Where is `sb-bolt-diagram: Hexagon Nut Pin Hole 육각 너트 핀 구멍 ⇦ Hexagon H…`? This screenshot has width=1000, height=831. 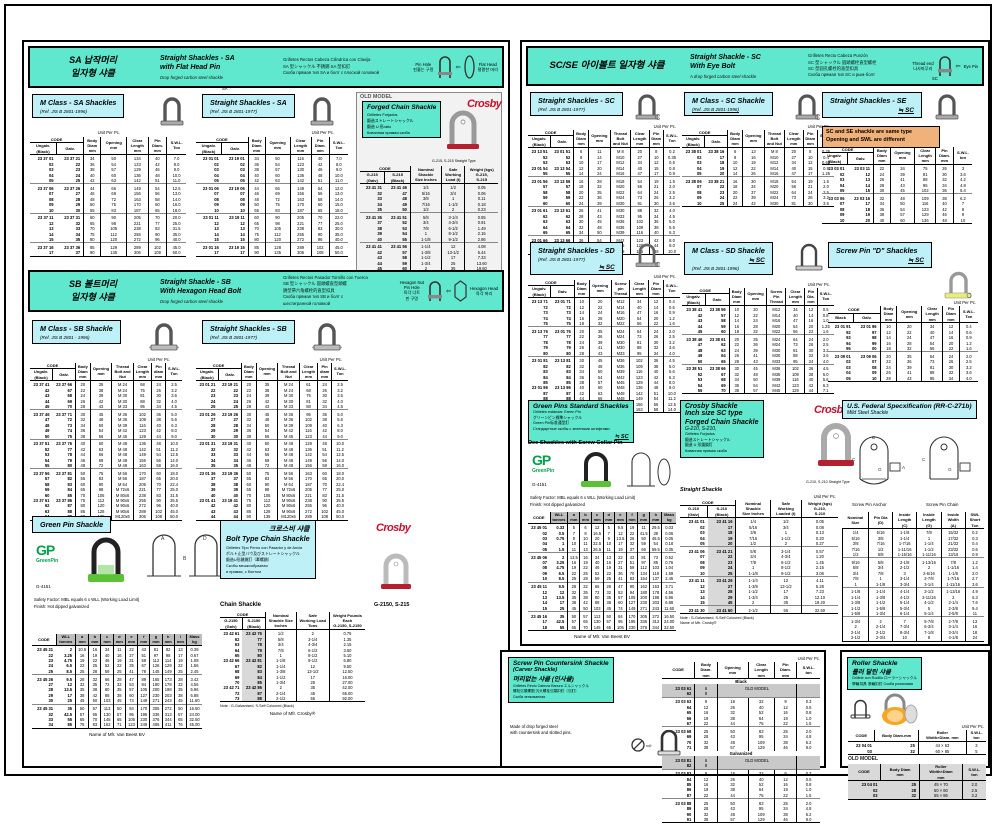
sb-bolt-diagram: Hexagon Nut Pin Hole 육각 너트 핀 구멍 ⇦ Hexagon H… is located at coordinates (448, 291).